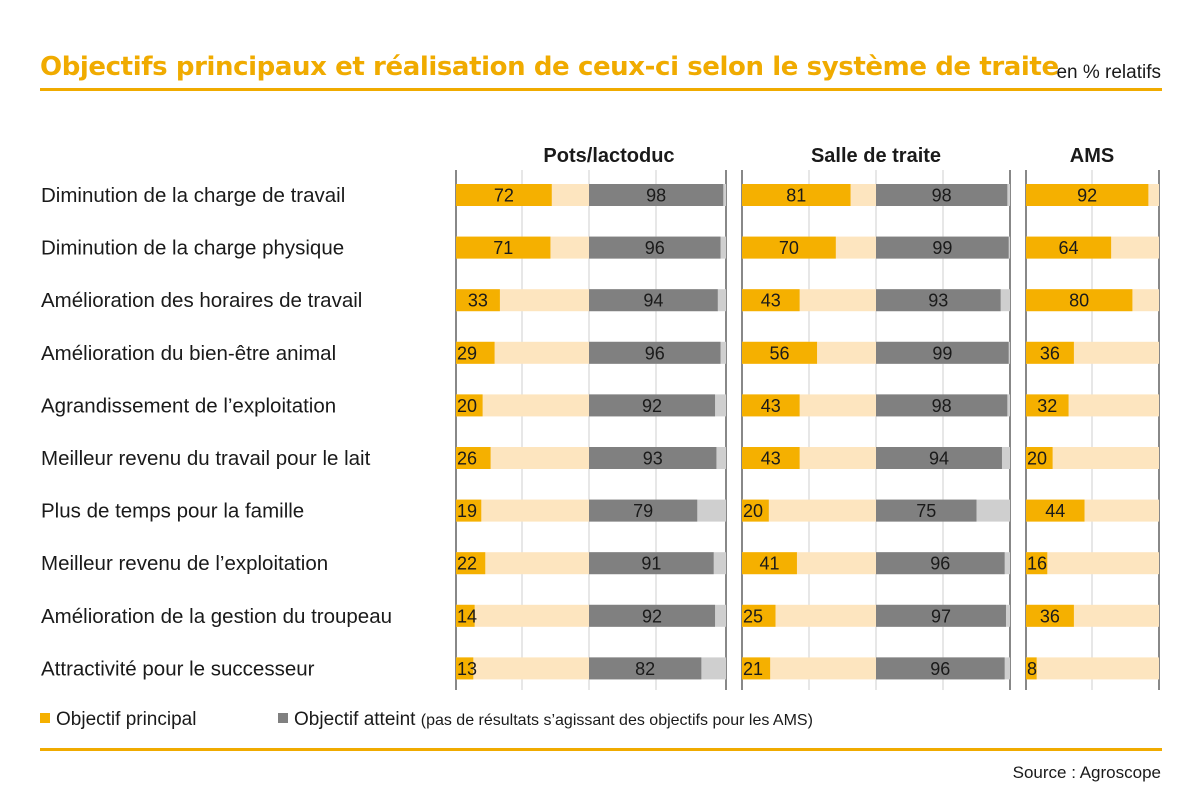  I want to click on data-label: 79, so click(643, 511).